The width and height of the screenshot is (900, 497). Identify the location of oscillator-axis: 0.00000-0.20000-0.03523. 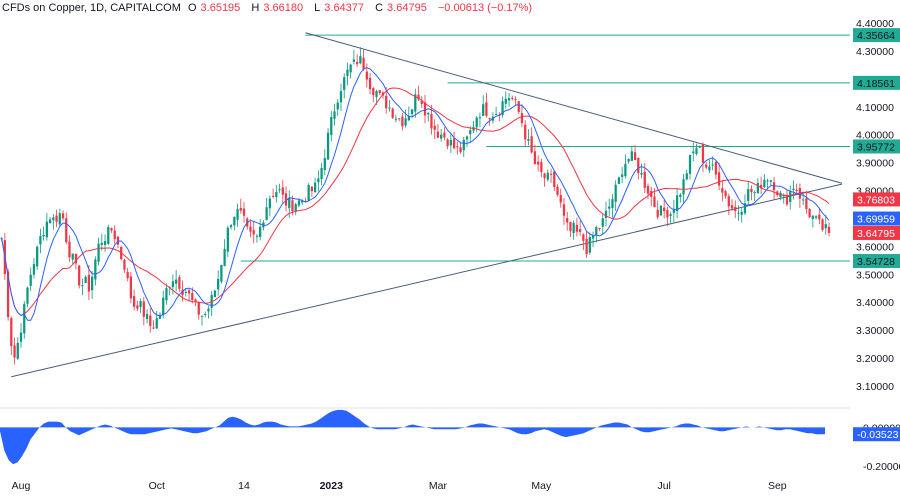
(876, 447).